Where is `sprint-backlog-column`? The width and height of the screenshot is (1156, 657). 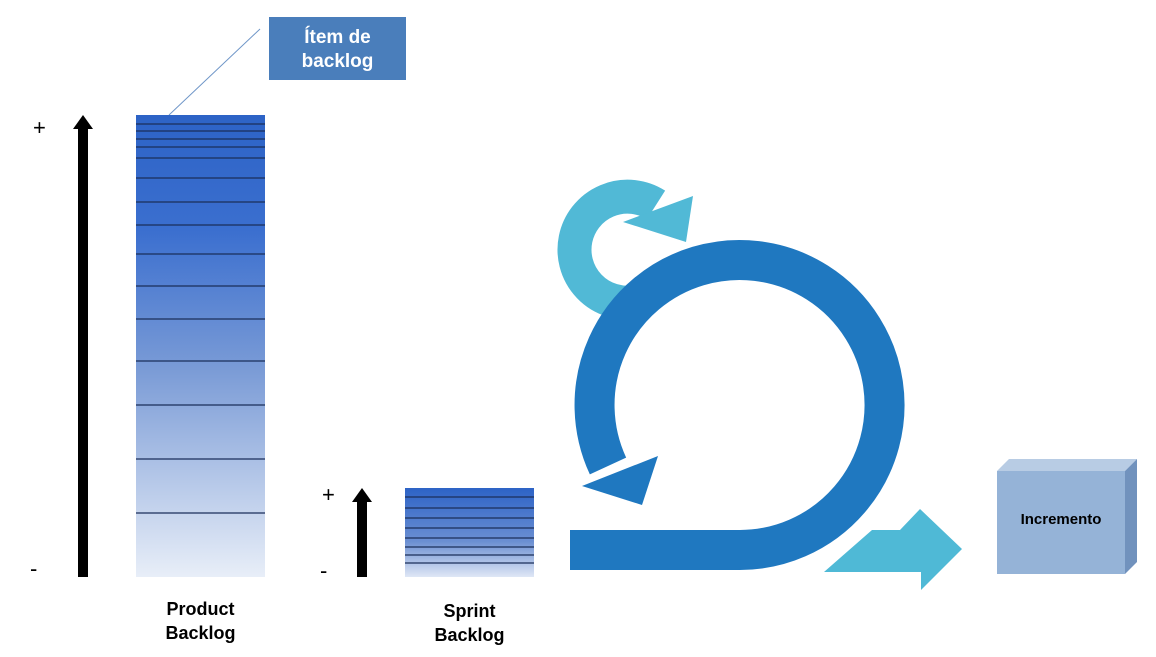
sprint-backlog-column is located at coordinates (469, 532).